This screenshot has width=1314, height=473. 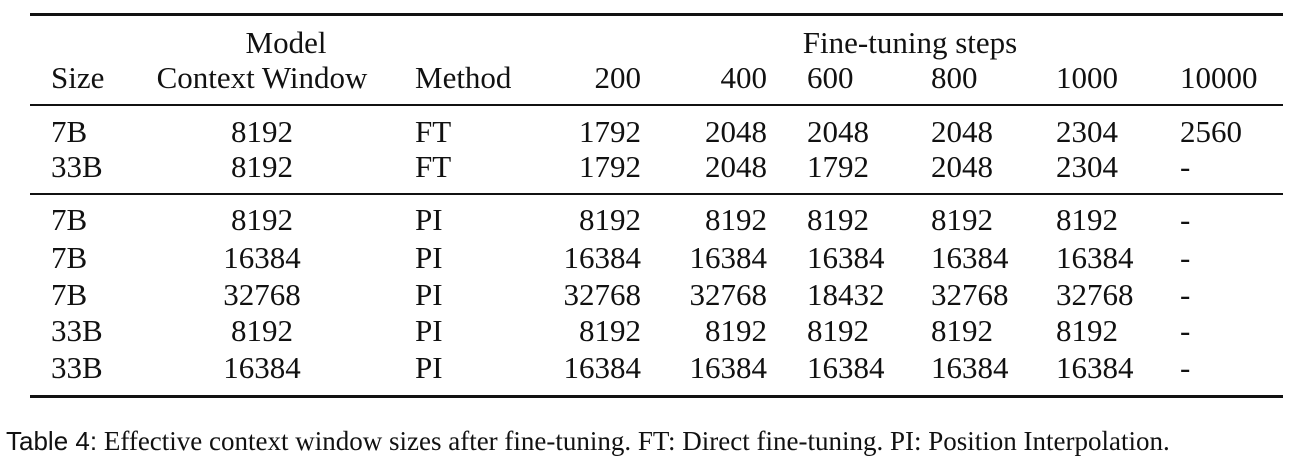 I want to click on header-size: Size, so click(x=78, y=77).